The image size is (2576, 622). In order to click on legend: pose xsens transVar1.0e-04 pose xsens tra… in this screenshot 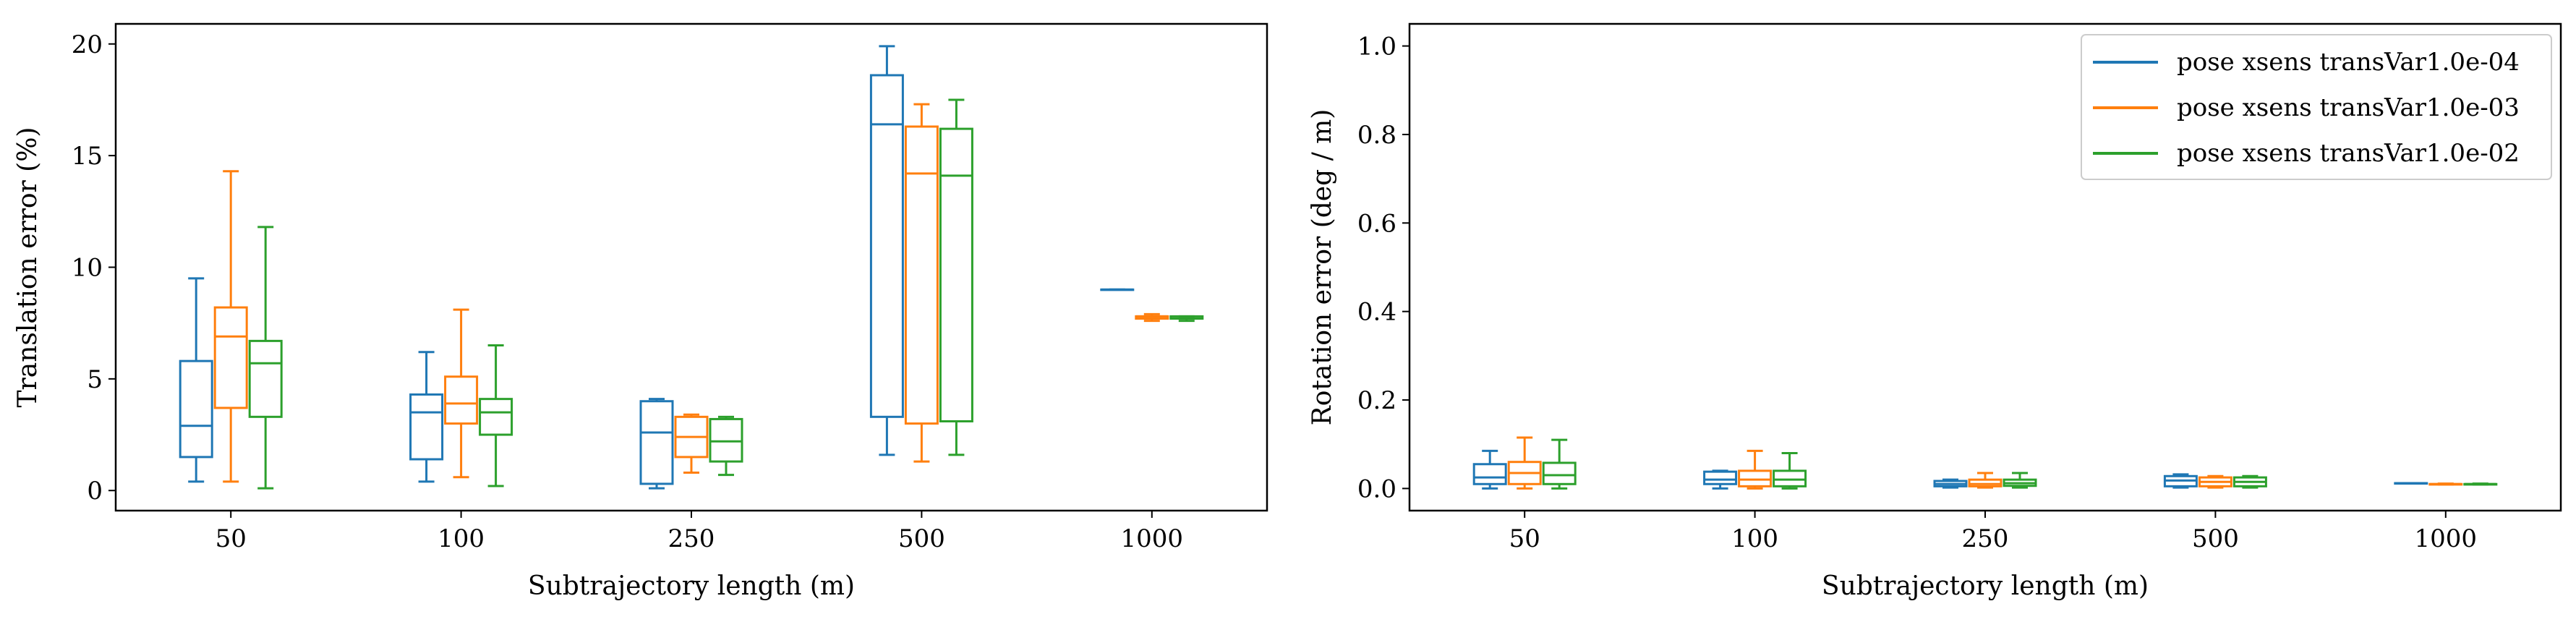, I will do `click(2316, 107)`.